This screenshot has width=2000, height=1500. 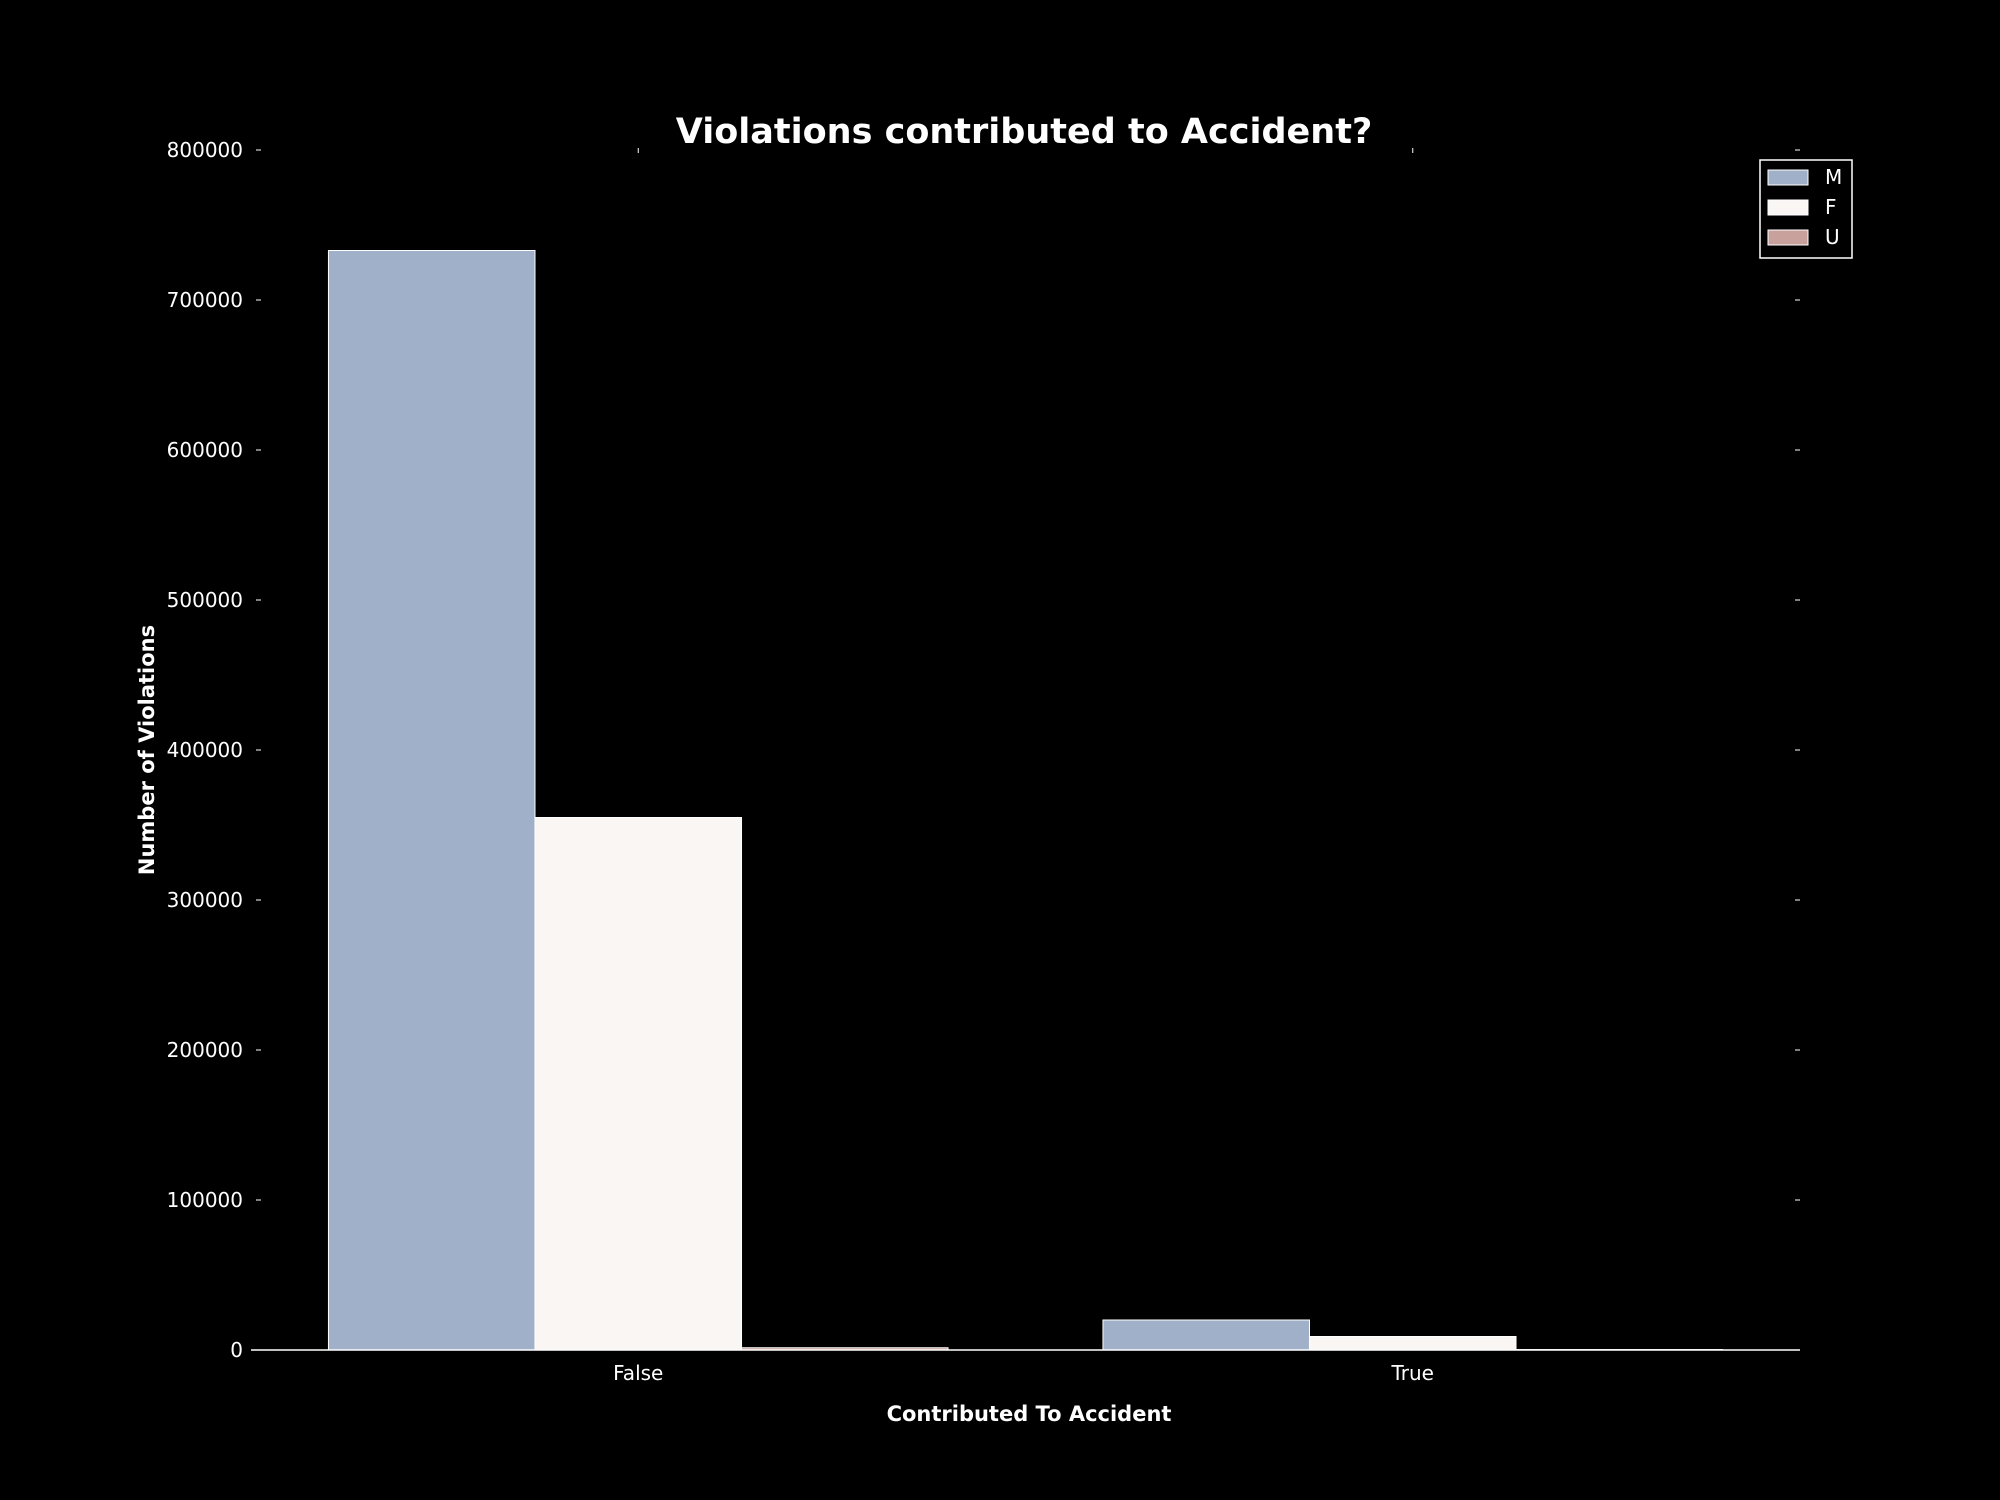 I want to click on bar-f-true, so click(x=1412, y=1343).